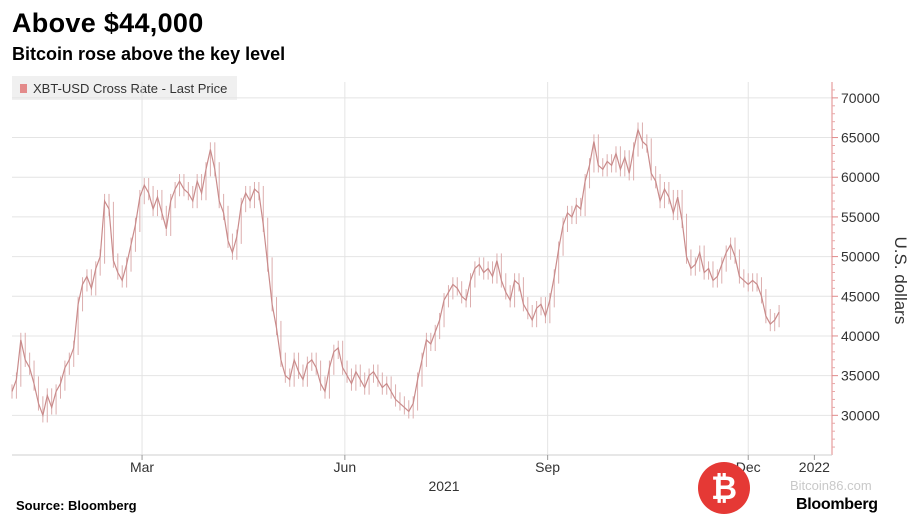 Image resolution: width=917 pixels, height=526 pixels. What do you see at coordinates (860, 296) in the screenshot?
I see `y-tick-label: 45000` at bounding box center [860, 296].